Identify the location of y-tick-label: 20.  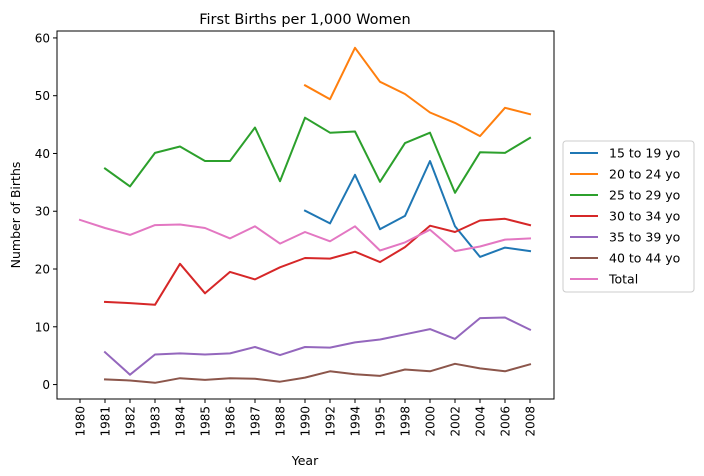
(42, 270).